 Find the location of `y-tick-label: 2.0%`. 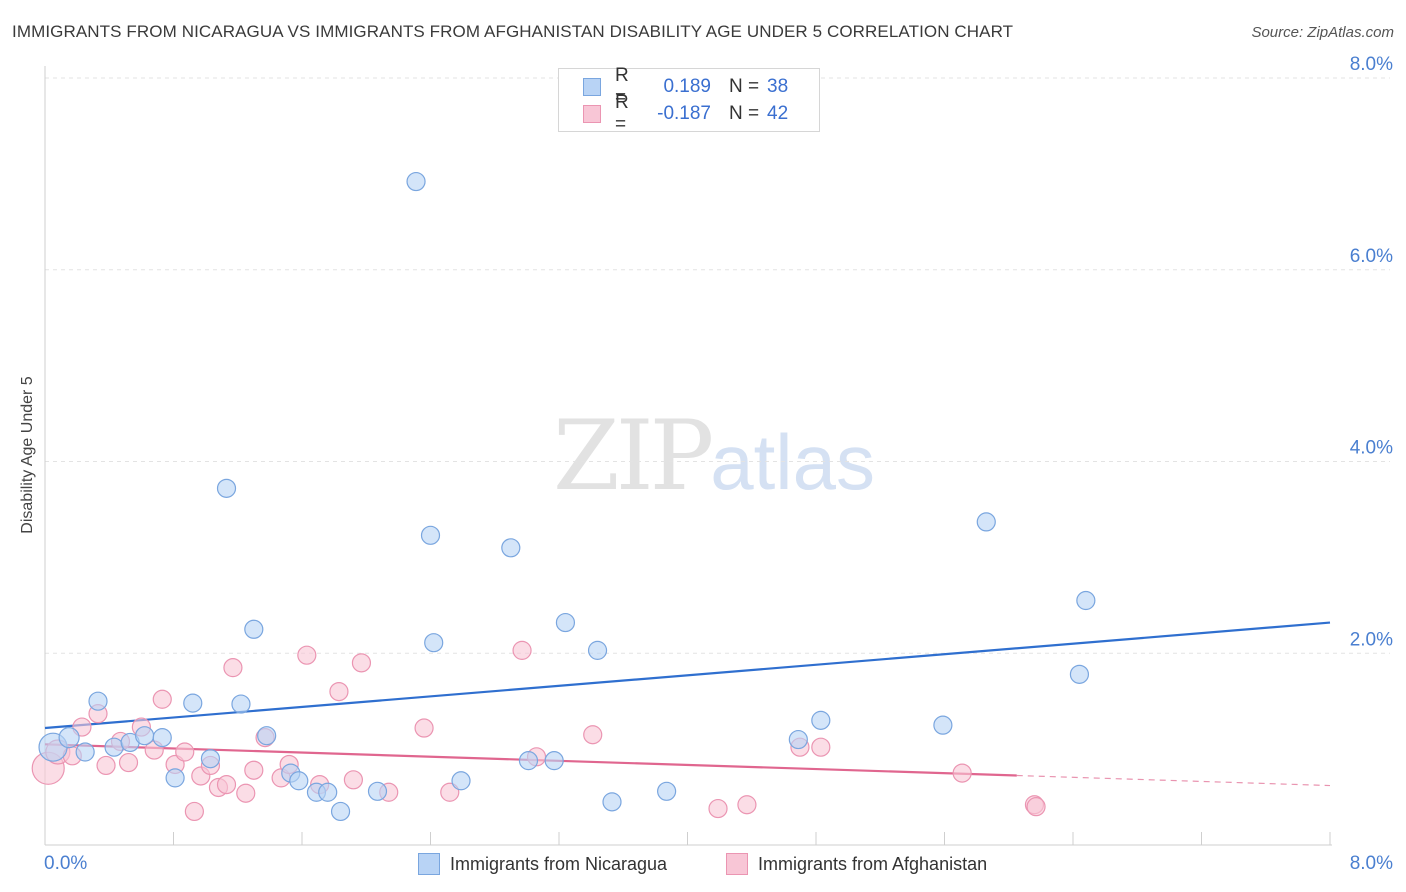

y-tick-label: 2.0% is located at coordinates (1371, 639).